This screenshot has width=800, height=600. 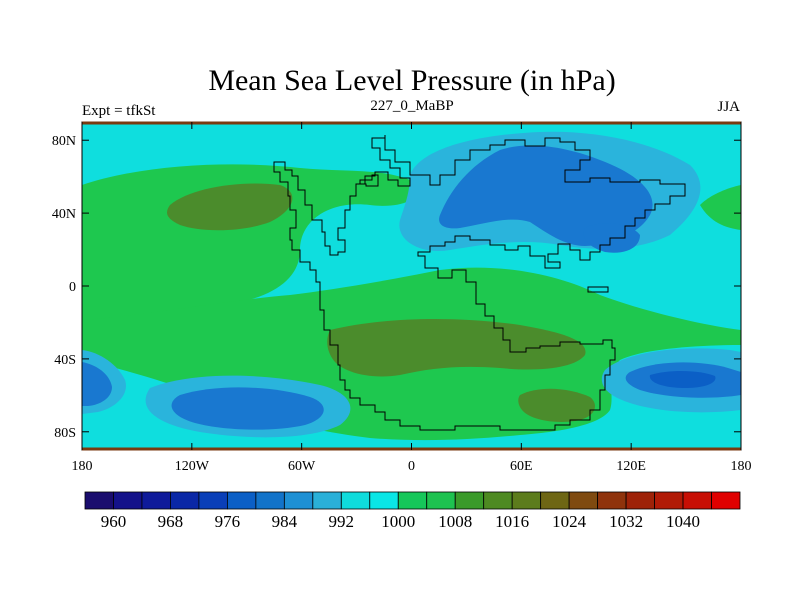 What do you see at coordinates (247, 408) in the screenshot?
I see `field-southern-ocean-low-pacific-core` at bounding box center [247, 408].